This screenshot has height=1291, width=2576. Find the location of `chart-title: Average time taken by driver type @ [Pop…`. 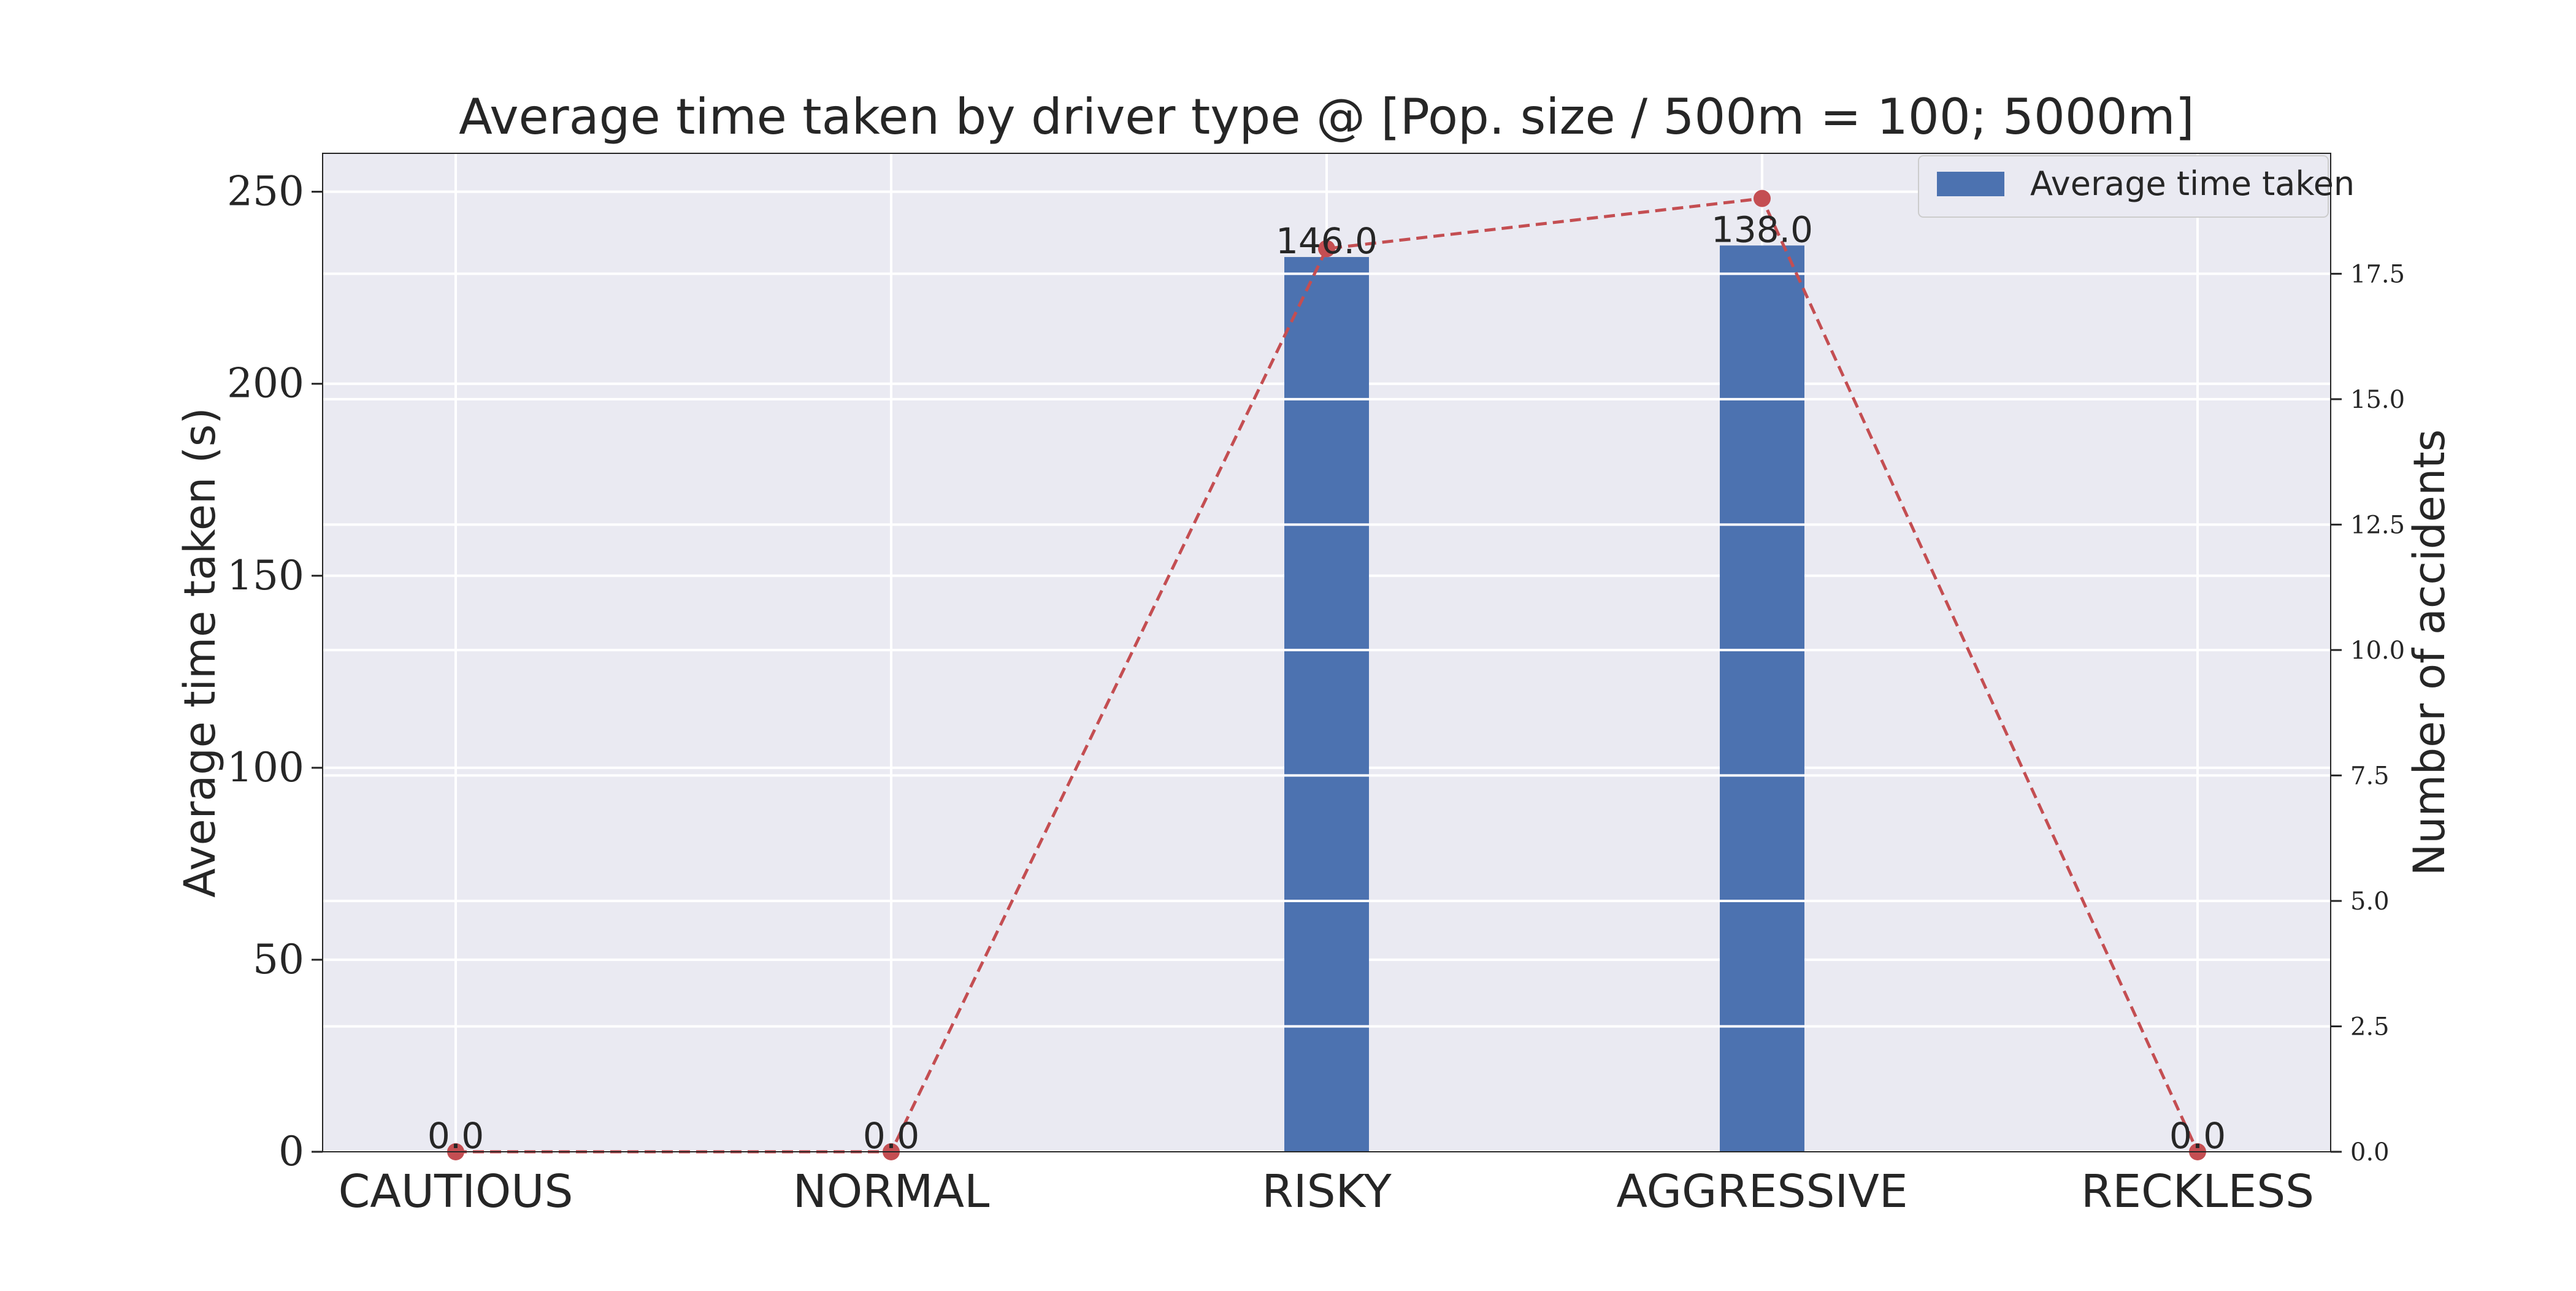

chart-title: Average time taken by driver type @ [Pop… is located at coordinates (1327, 116).